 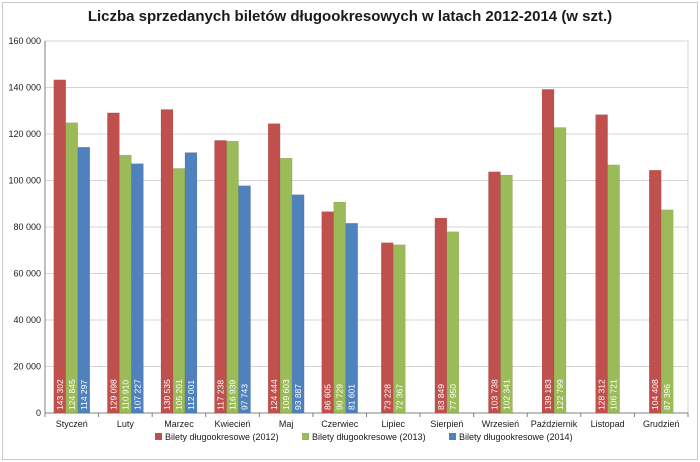 I want to click on y-tick-label: 120 000, so click(x=24, y=134).